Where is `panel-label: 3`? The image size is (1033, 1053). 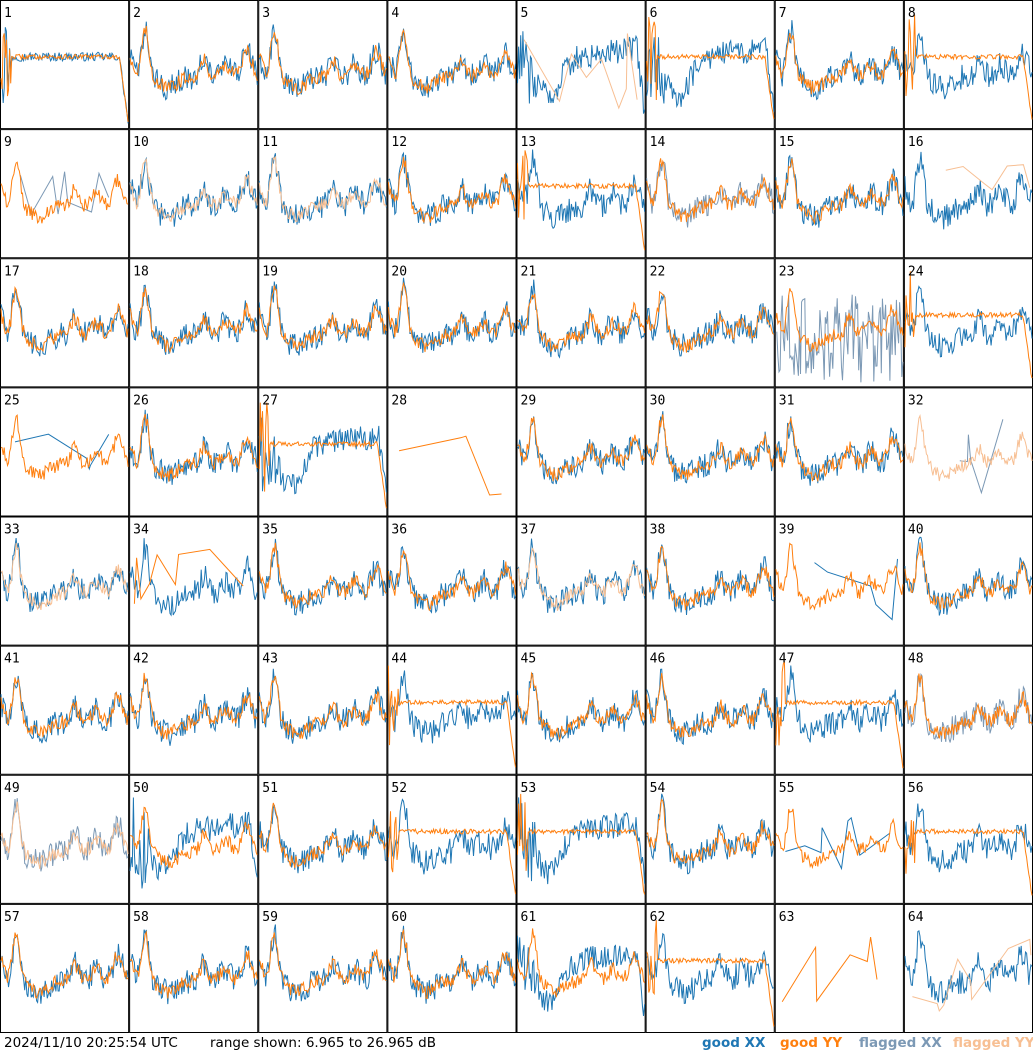 panel-label: 3 is located at coordinates (266, 13).